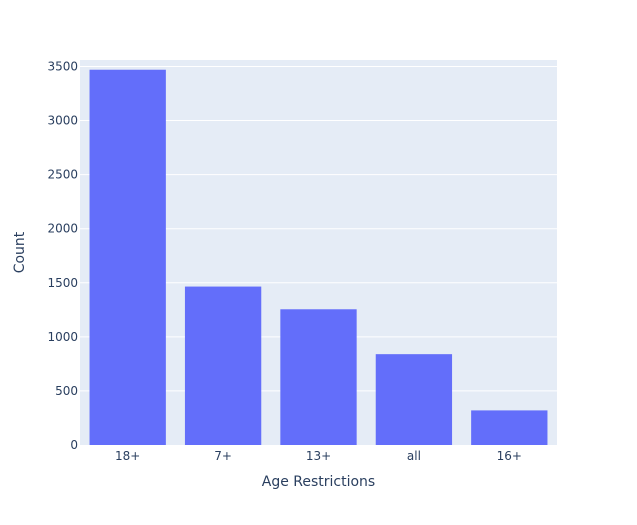  I want to click on bar-7plus, so click(223, 365).